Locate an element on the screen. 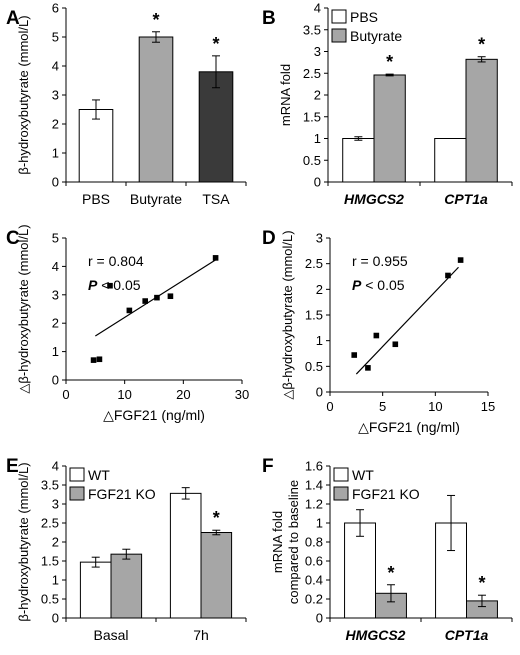 The image size is (520, 655). y-tick-label: 5 is located at coordinates (55, 238).